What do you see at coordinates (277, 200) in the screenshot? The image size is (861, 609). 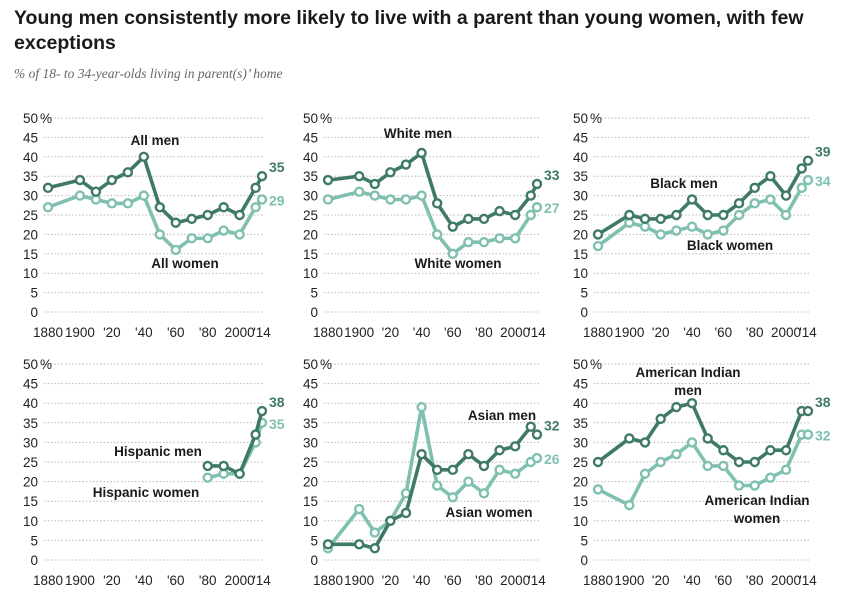 I see `end-value-label: 29` at bounding box center [277, 200].